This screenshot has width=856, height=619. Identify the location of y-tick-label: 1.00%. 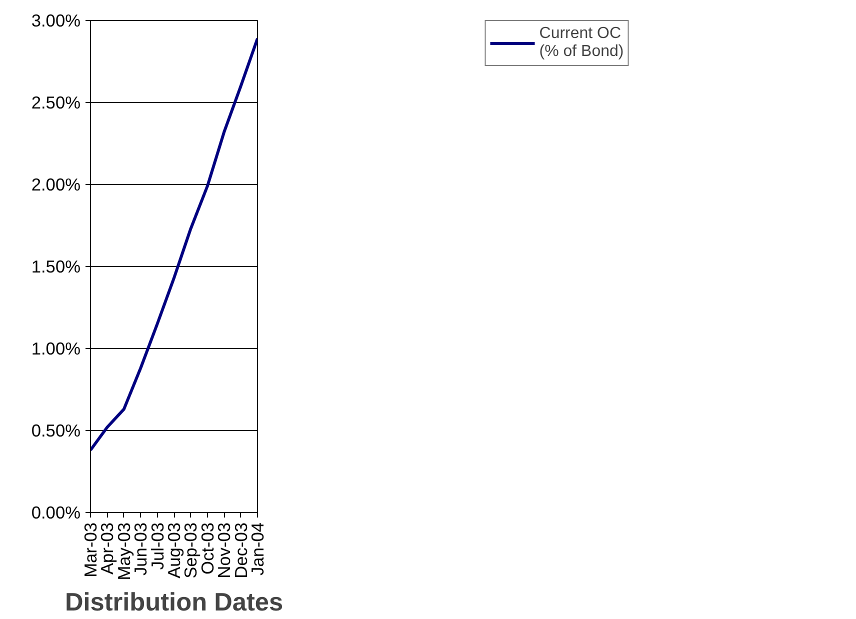
(56, 348).